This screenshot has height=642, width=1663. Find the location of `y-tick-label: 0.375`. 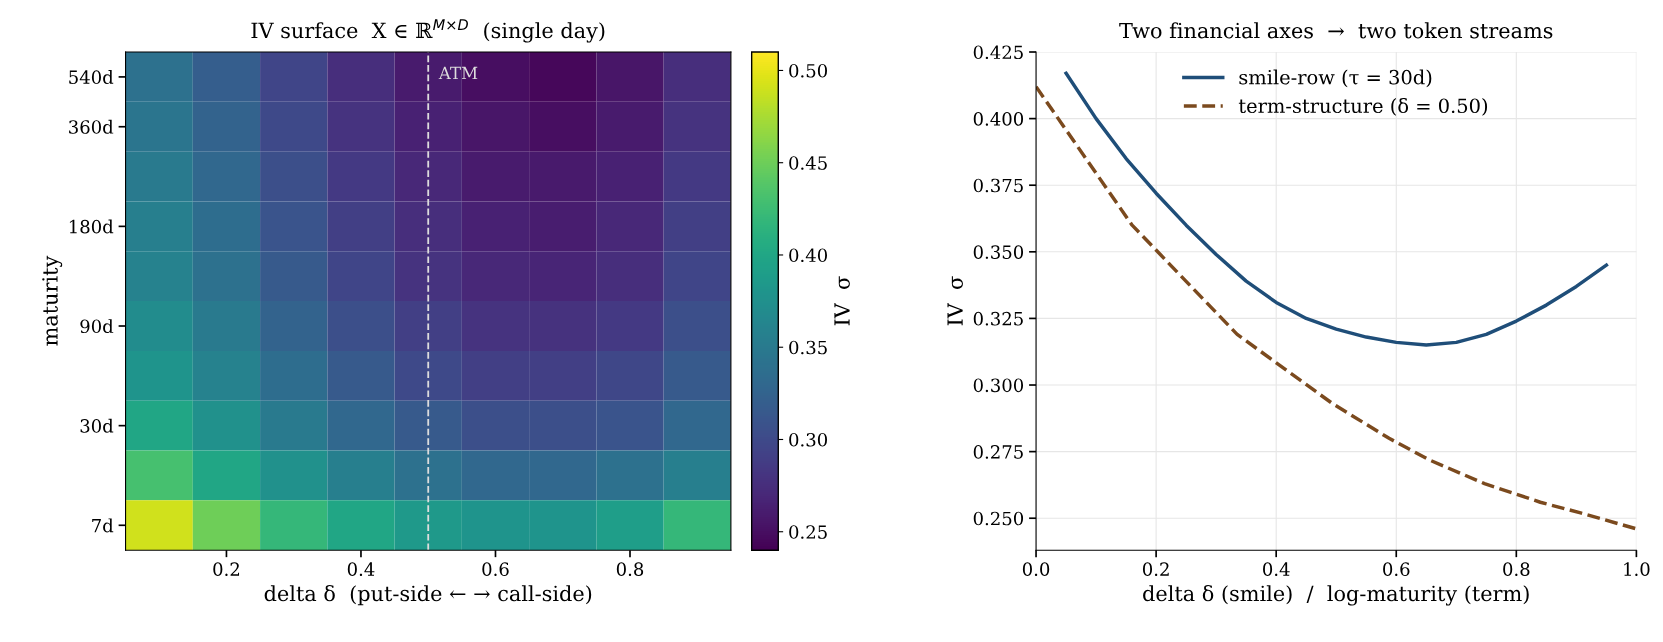

y-tick-label: 0.375 is located at coordinates (998, 185).